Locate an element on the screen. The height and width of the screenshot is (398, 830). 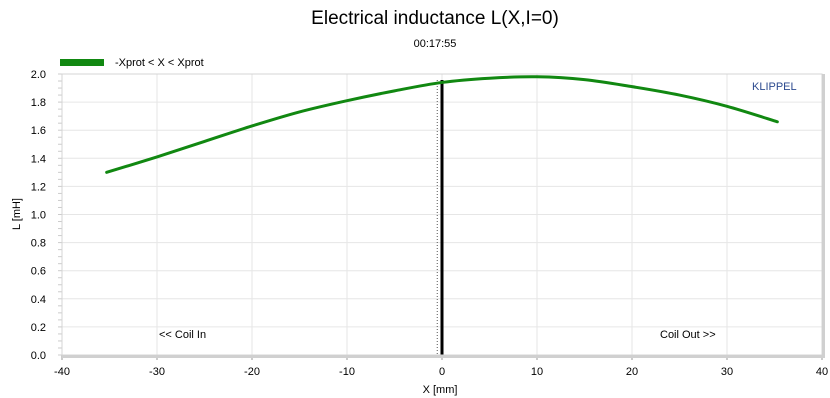
right-axis-bar is located at coordinates (823, 216).